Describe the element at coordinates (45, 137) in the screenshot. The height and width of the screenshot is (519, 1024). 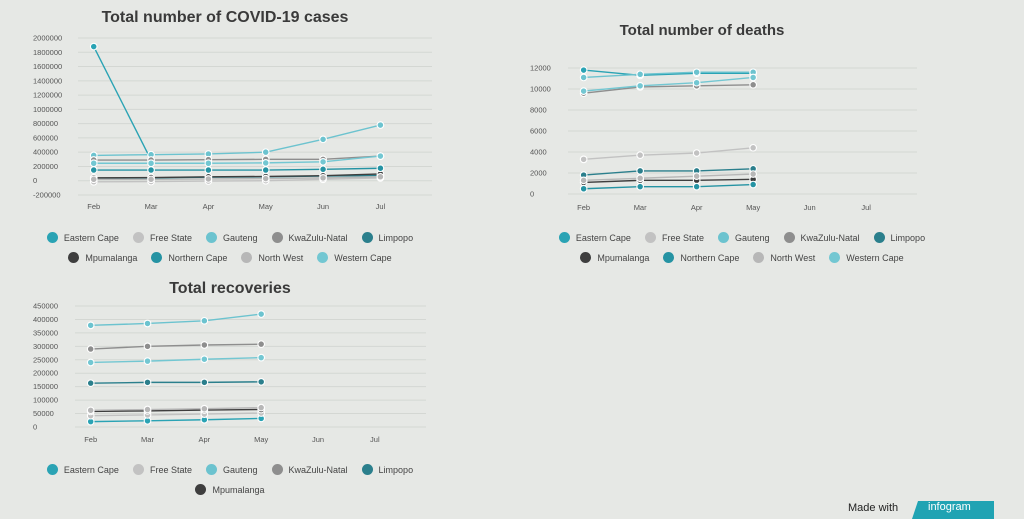
I see `y-tick-label: 600000` at that location.